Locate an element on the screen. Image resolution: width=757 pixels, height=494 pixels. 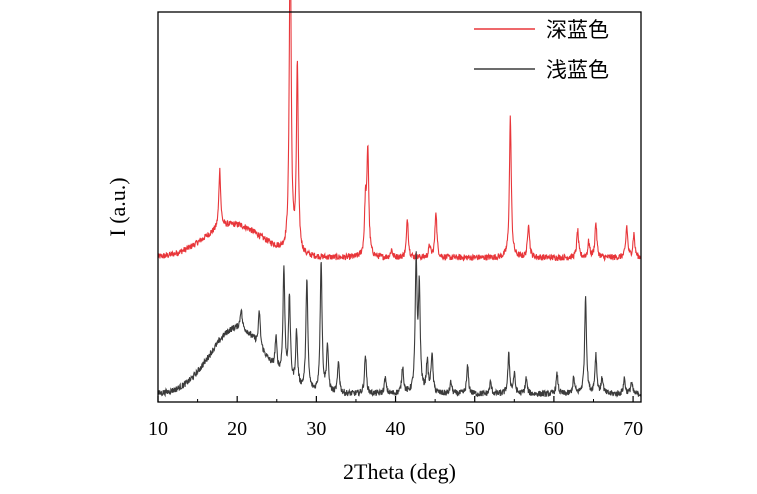
x-tick-label: 30 is located at coordinates (316, 429).